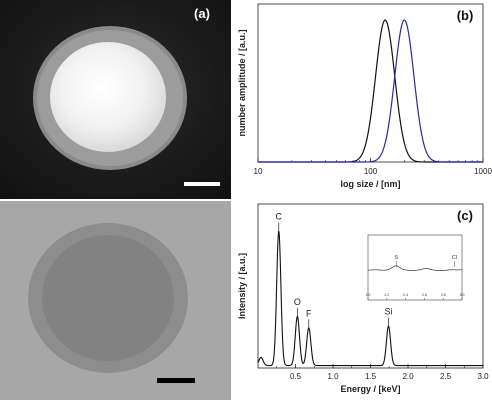 The image size is (492, 400). I want to click on x-tick-label: 10, so click(258, 171).